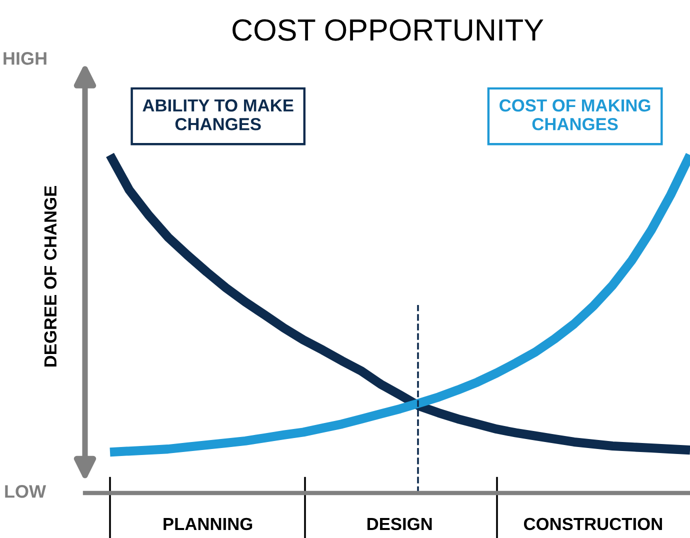 This screenshot has height=538, width=690. Describe the element at coordinates (575, 114) in the screenshot. I see `text: COST OF MAKING CHANGES` at that location.